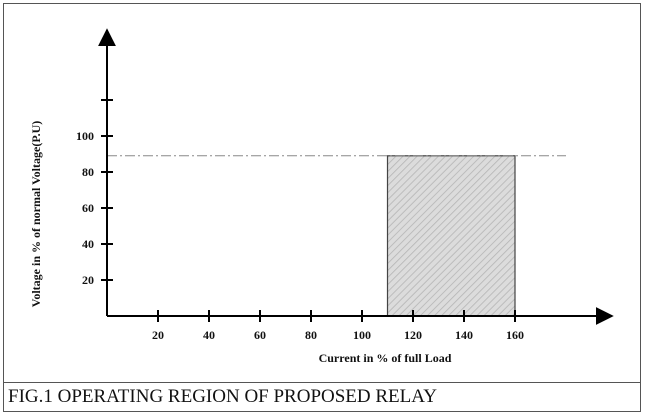  Describe the element at coordinates (158, 335) in the screenshot. I see `x-tick-label: 20` at that location.